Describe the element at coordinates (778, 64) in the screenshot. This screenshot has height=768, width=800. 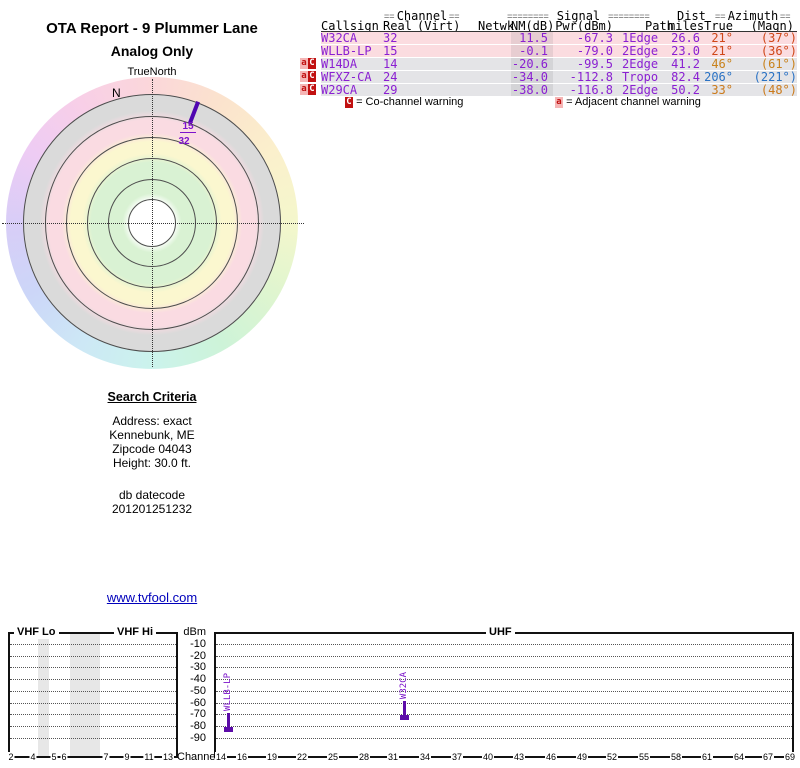
I see `cell-azimuth-magnetic: (61°)` at that location.